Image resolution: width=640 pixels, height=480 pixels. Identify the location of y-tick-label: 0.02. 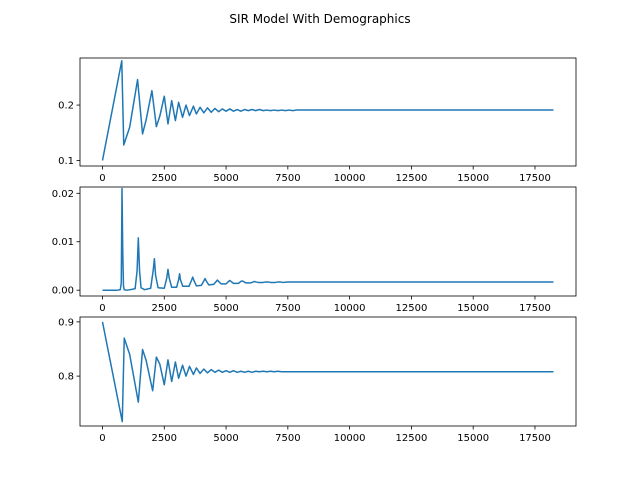
(63, 194).